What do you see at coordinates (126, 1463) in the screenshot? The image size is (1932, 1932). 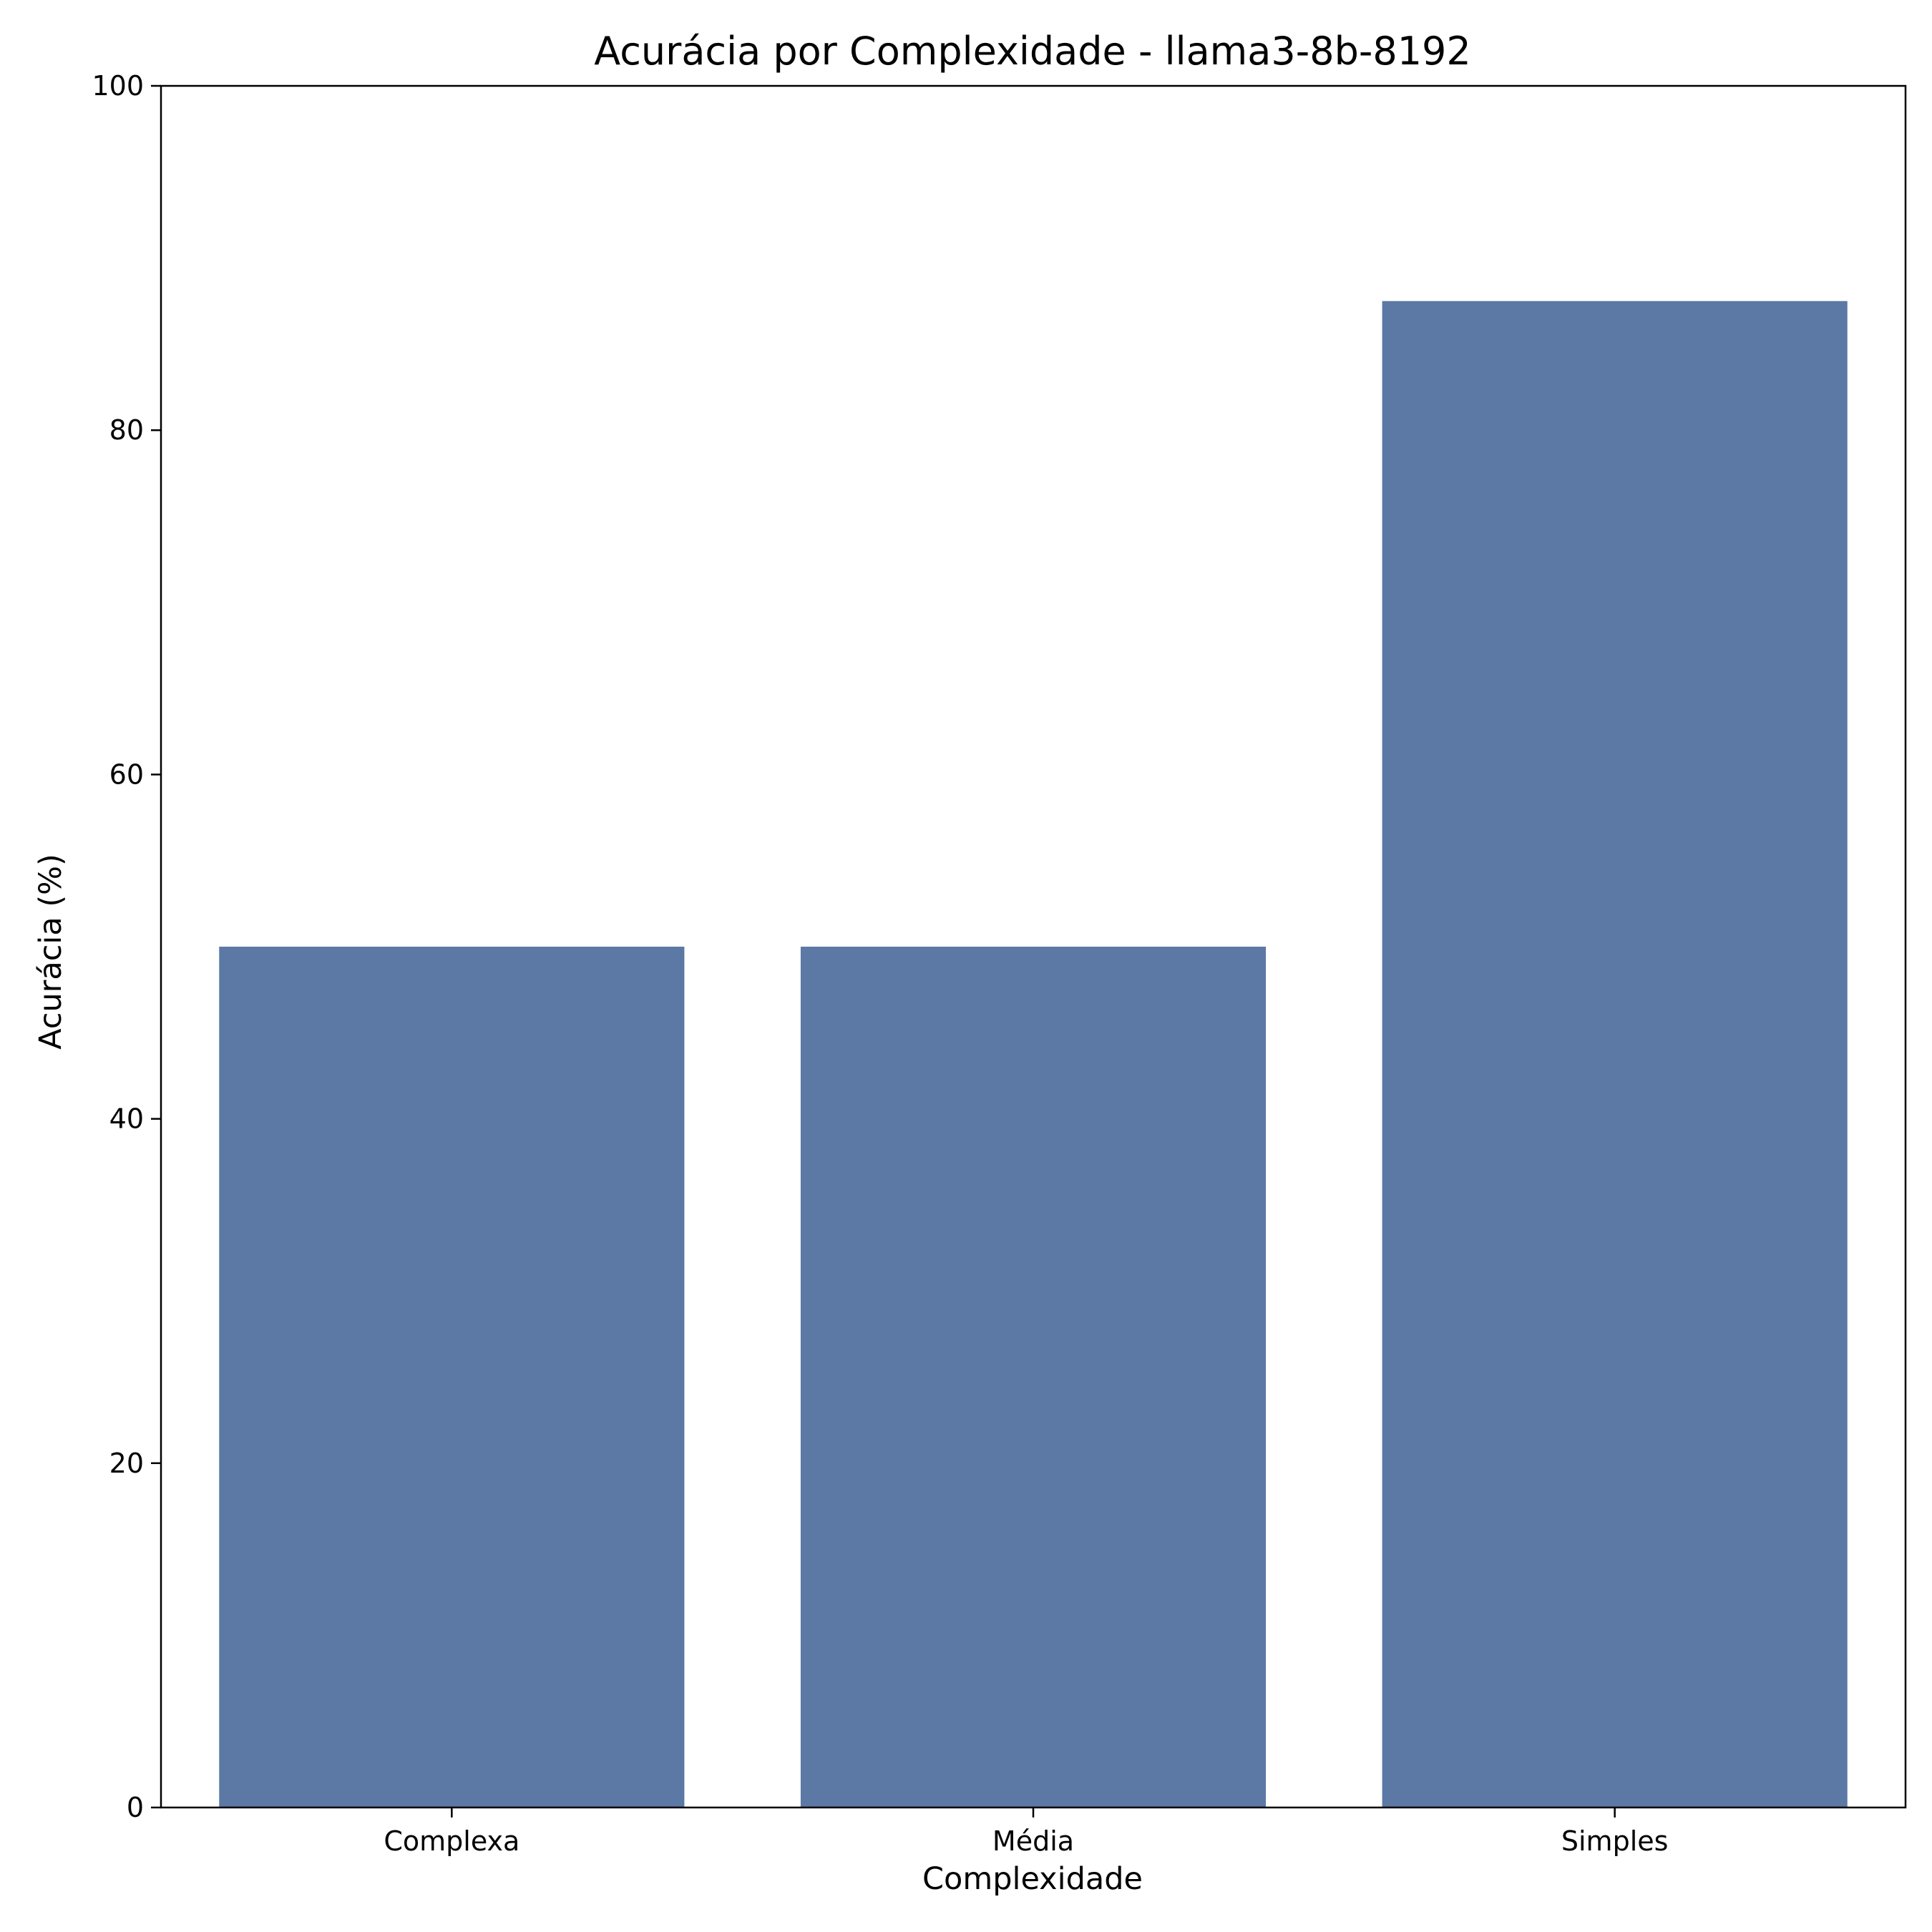 I see `y-tick-label-1: 20` at bounding box center [126, 1463].